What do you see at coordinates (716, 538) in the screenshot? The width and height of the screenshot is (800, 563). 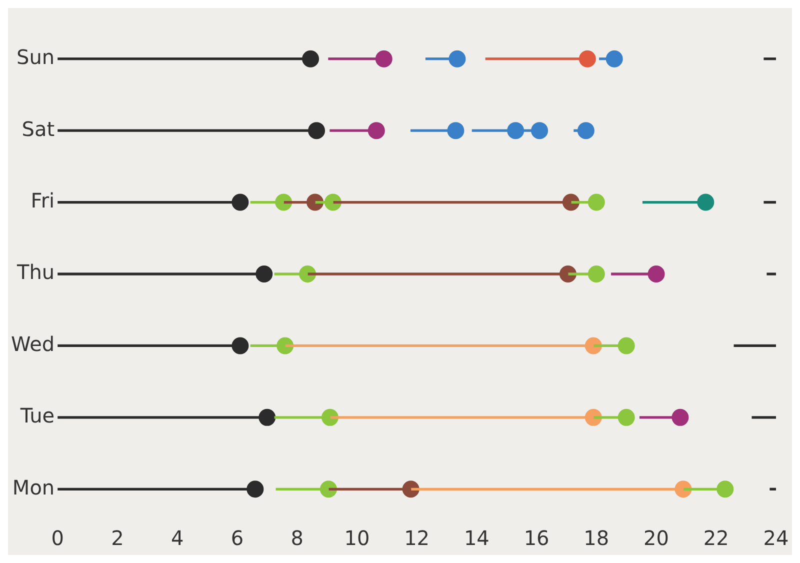 I see `x-tick-label: 22` at bounding box center [716, 538].